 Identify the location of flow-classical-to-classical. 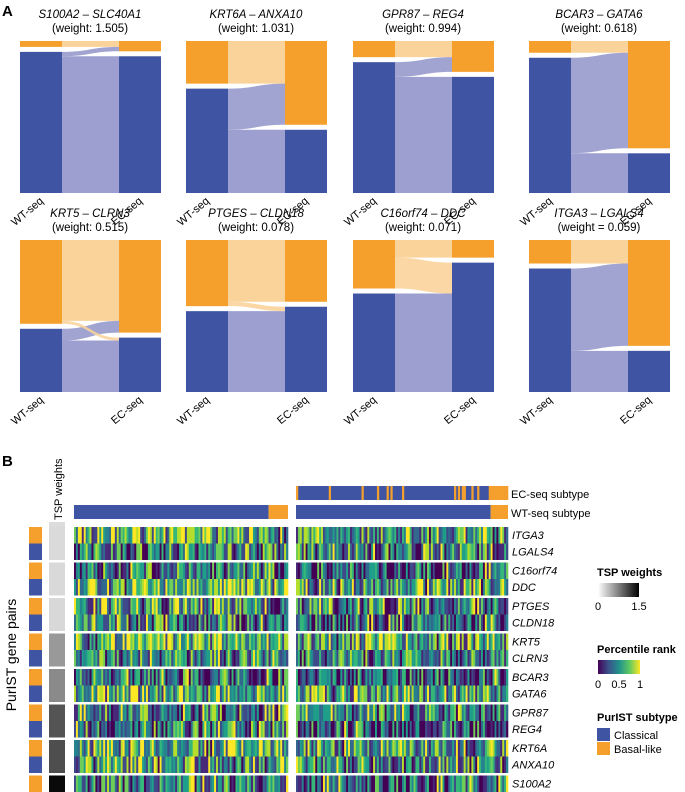
(599, 173).